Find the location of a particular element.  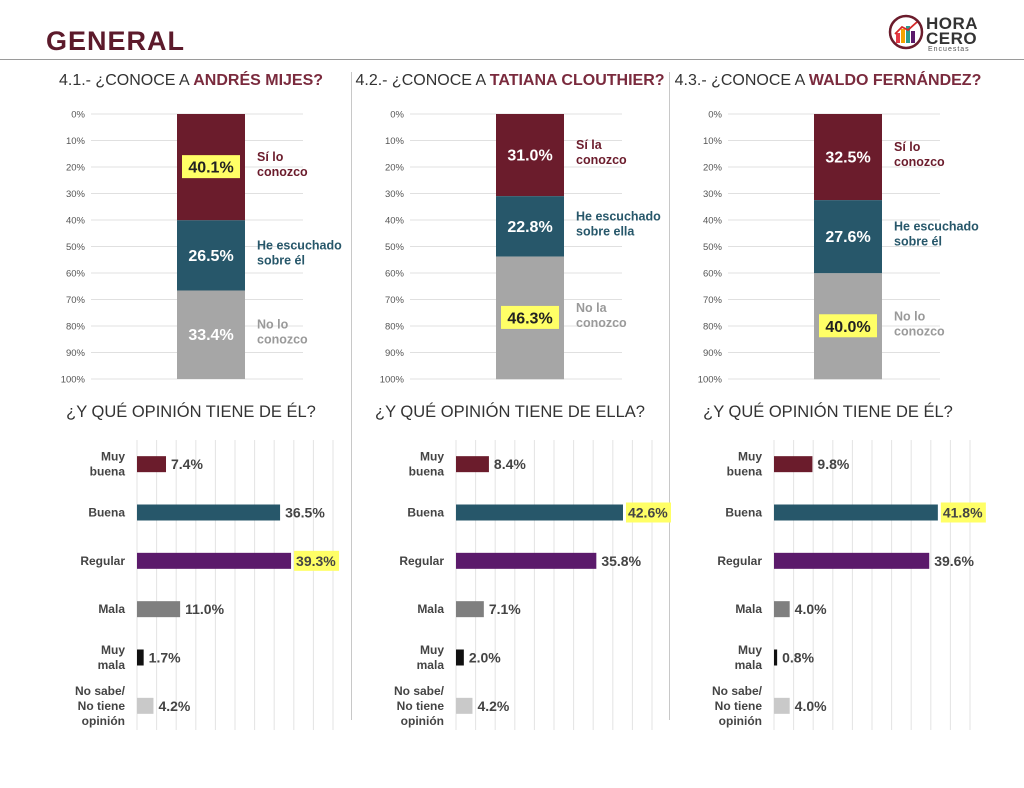

bar-value-label: 1.7% is located at coordinates (165, 658).